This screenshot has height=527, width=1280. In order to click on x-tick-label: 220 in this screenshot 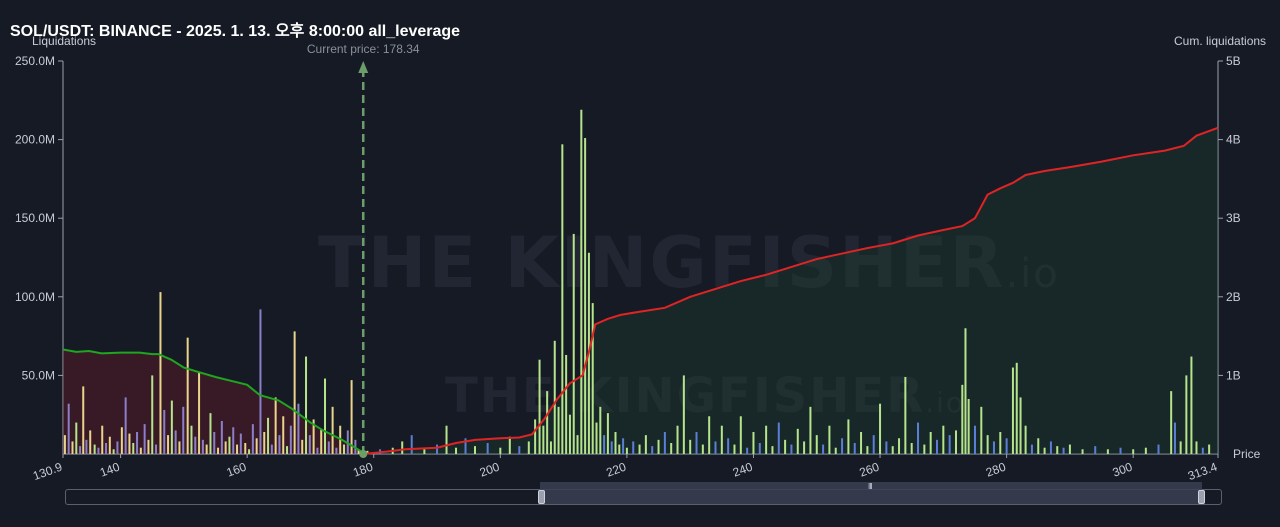, I will do `click(616, 470)`.